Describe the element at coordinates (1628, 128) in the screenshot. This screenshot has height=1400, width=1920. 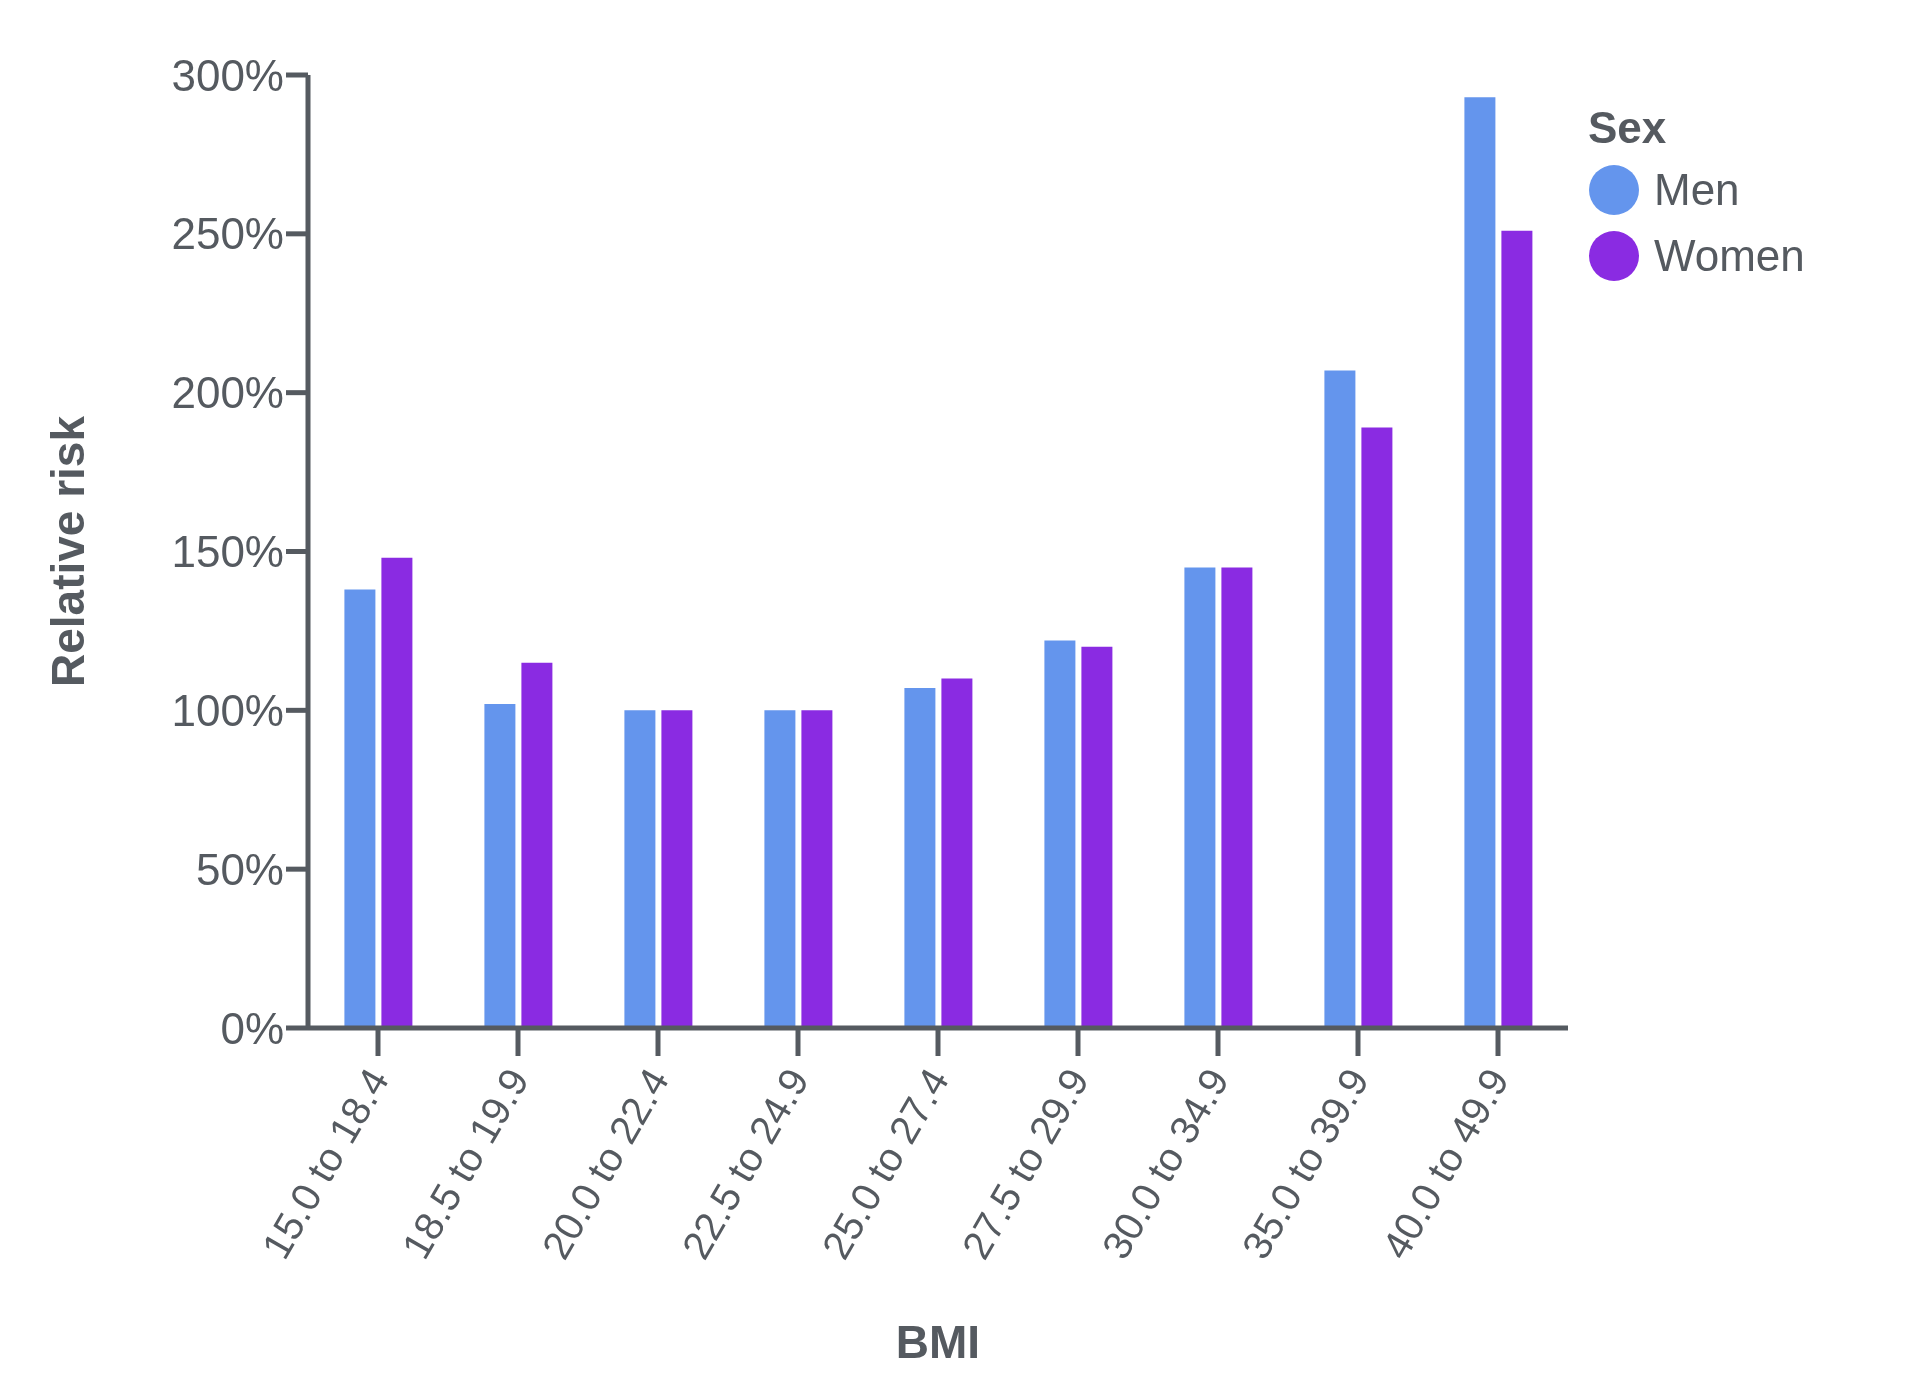
I see `legend-title: Sex` at that location.